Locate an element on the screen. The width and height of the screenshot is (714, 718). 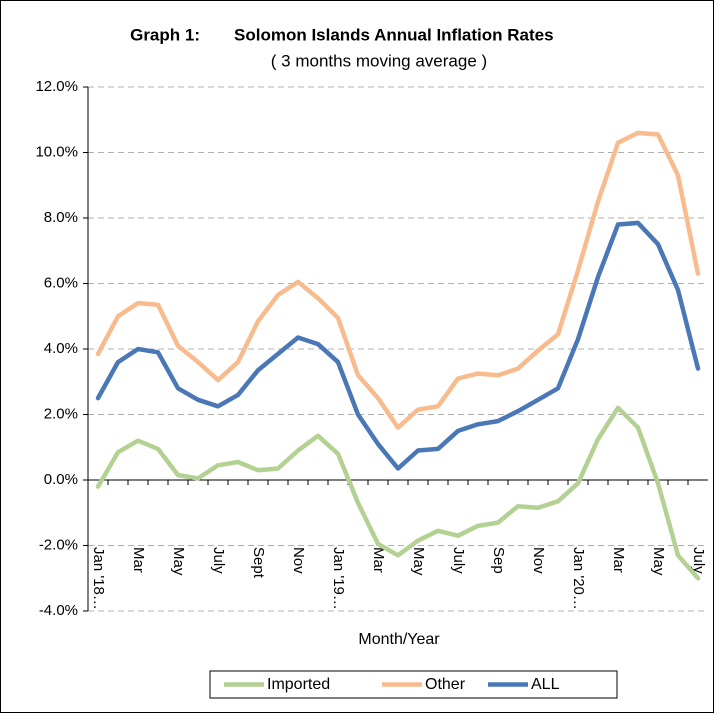
legend-label: Other is located at coordinates (445, 684).